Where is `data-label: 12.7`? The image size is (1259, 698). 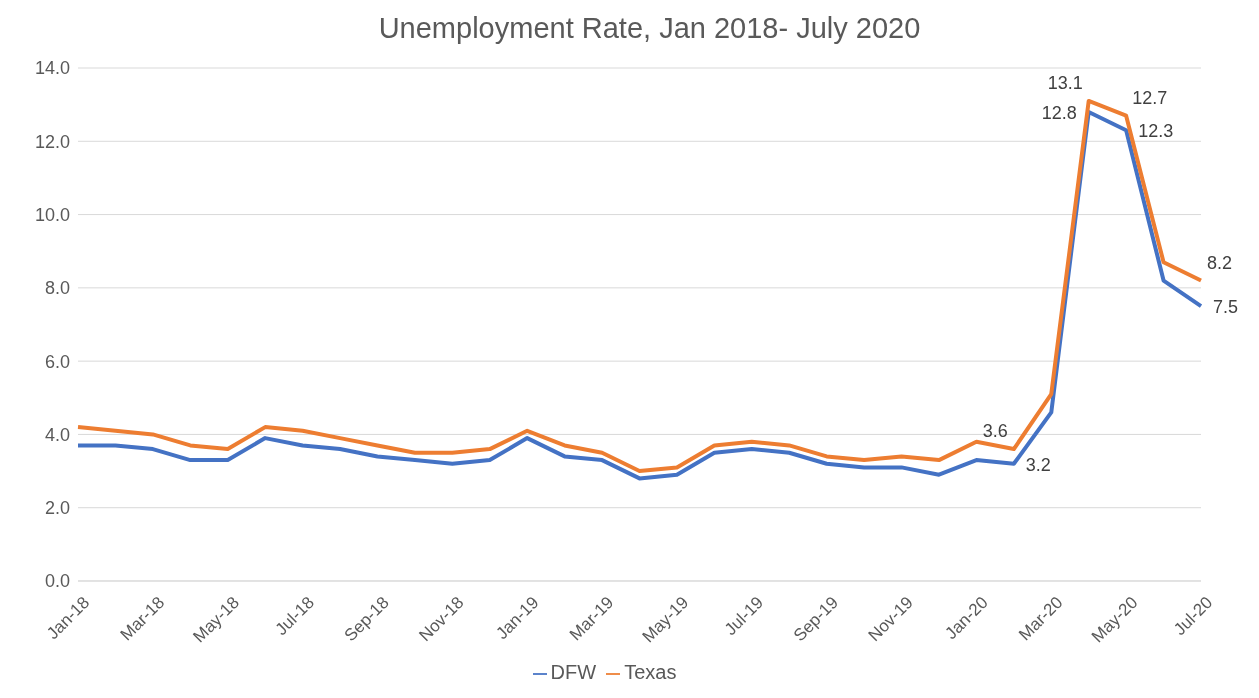
data-label: 12.7 is located at coordinates (1150, 97).